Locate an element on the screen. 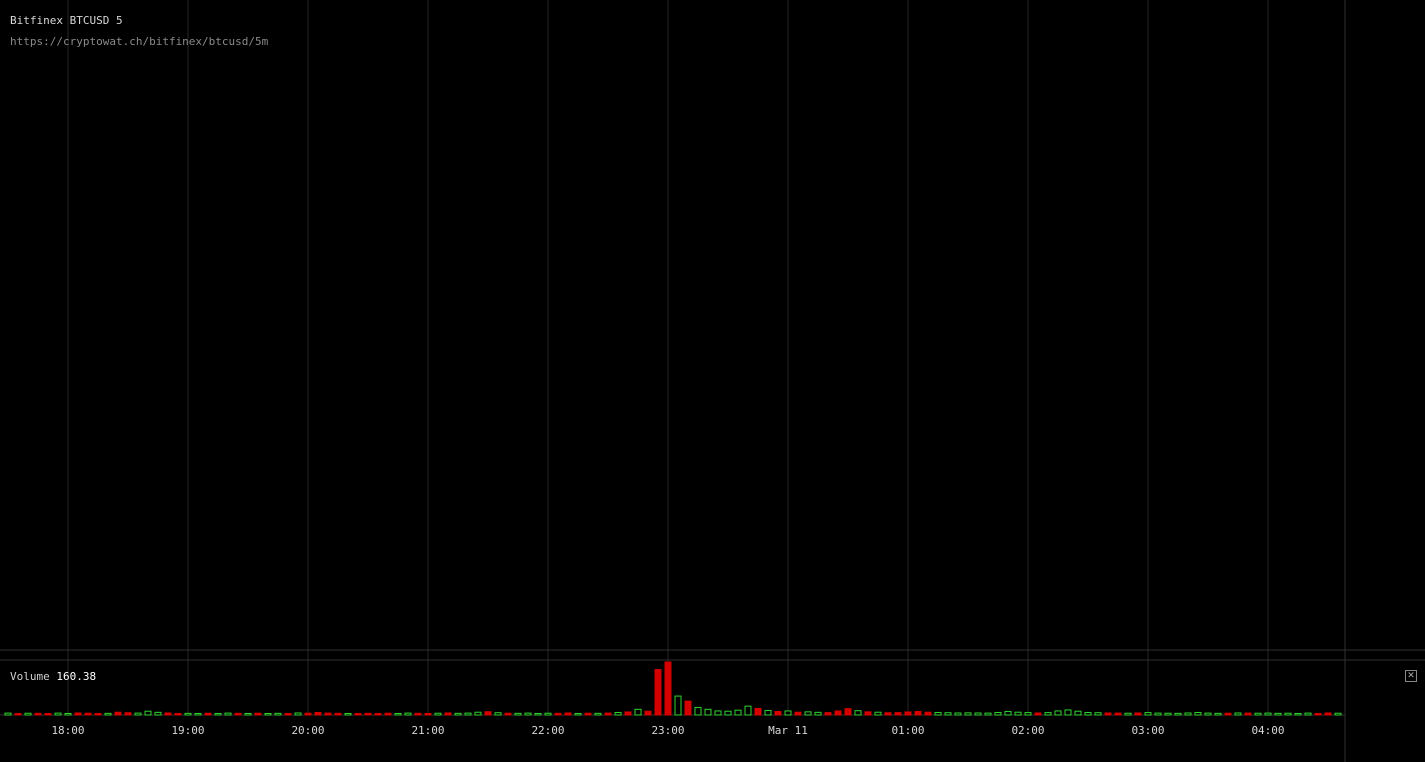  volume-bars is located at coordinates (673, 688).